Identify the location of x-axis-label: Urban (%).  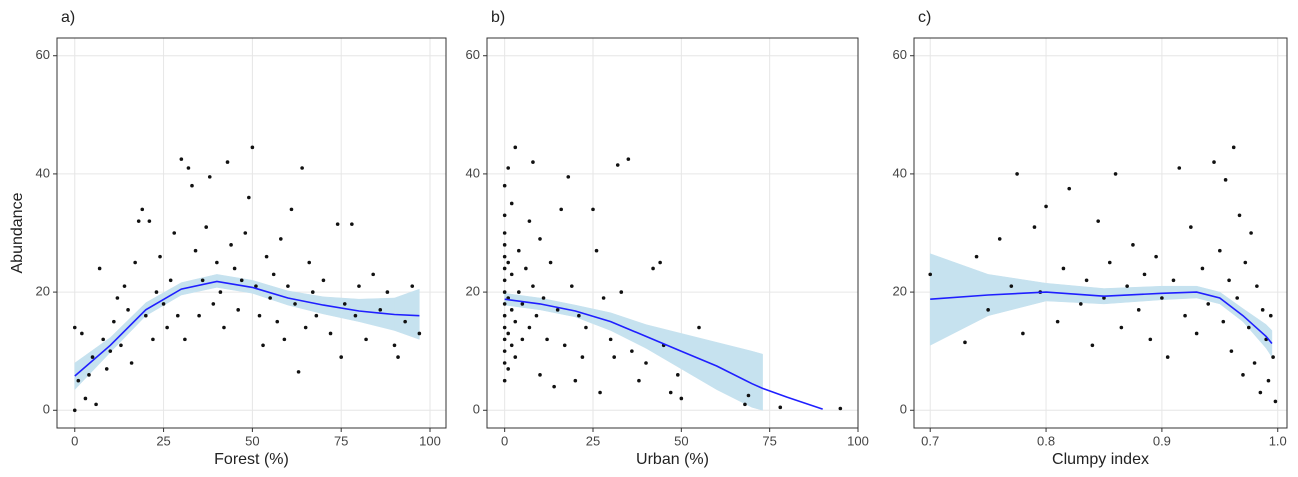
(672, 459).